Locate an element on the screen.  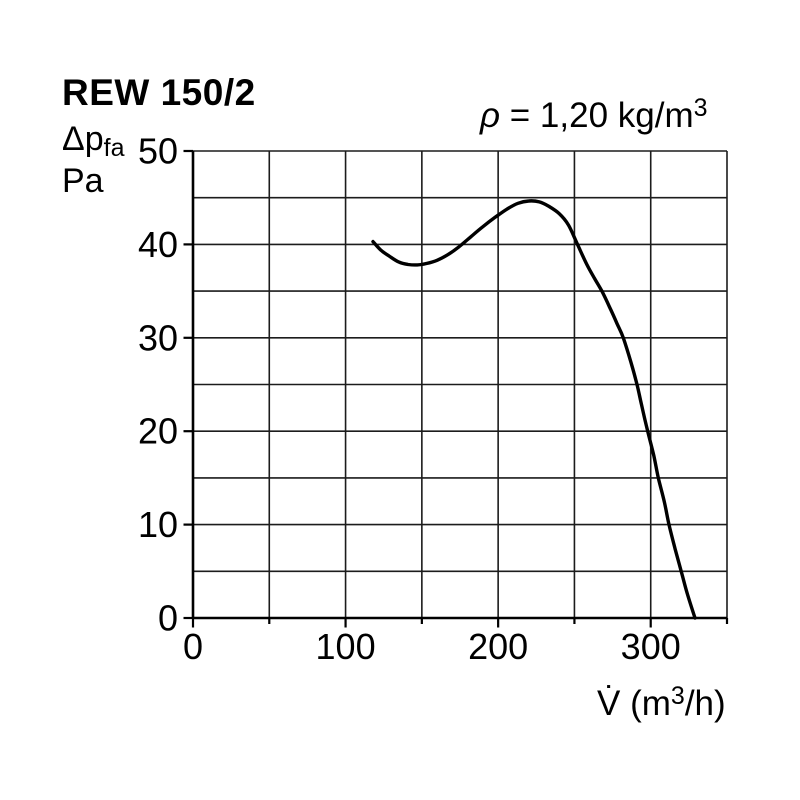
pressure-subscript: fa is located at coordinates (114, 148).